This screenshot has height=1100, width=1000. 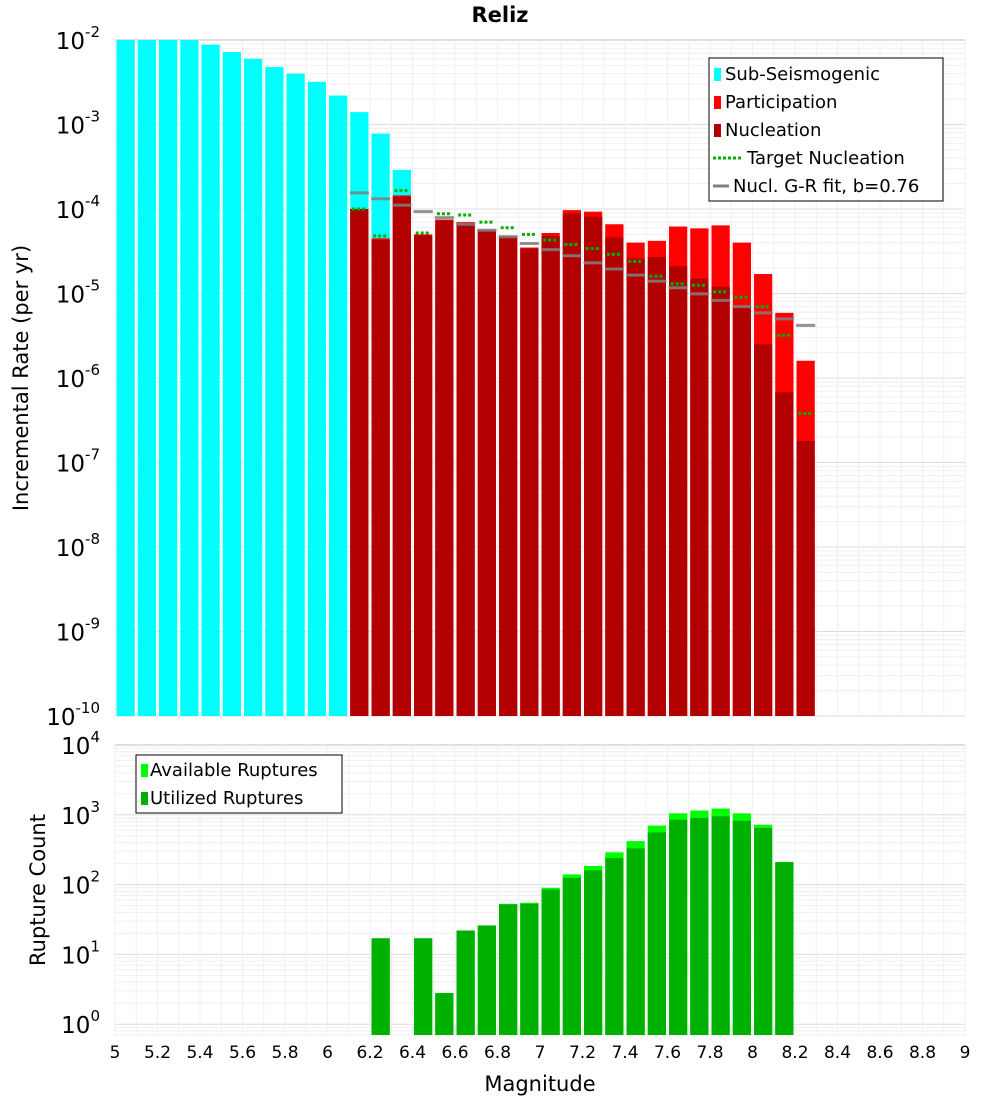 I want to click on bottom-y-tick-label: 10², so click(x=80, y=884).